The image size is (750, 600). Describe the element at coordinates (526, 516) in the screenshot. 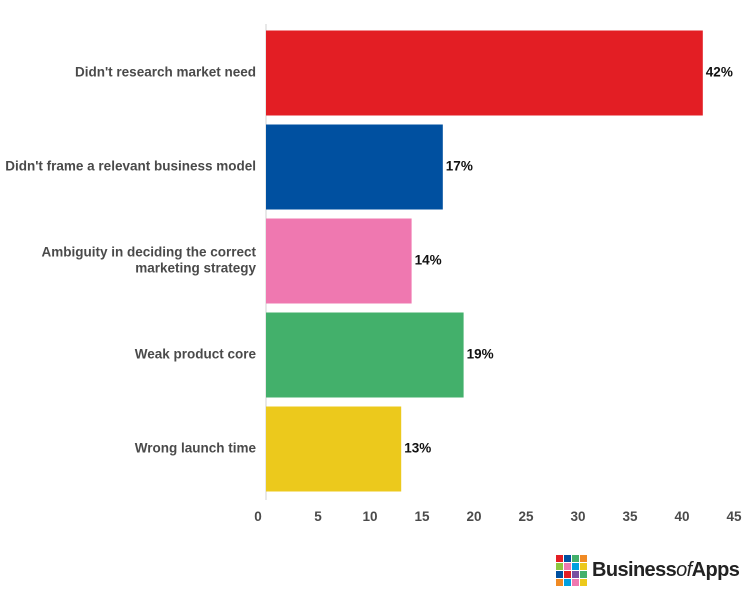

I see `x-tick-label: 25` at that location.